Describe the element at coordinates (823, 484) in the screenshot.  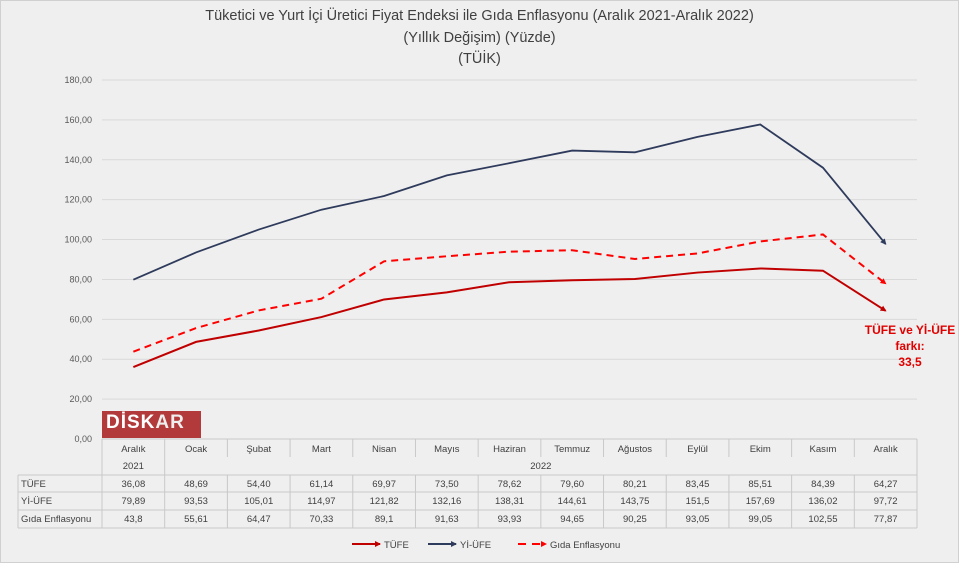
I see `table-cell: 84,39` at that location.